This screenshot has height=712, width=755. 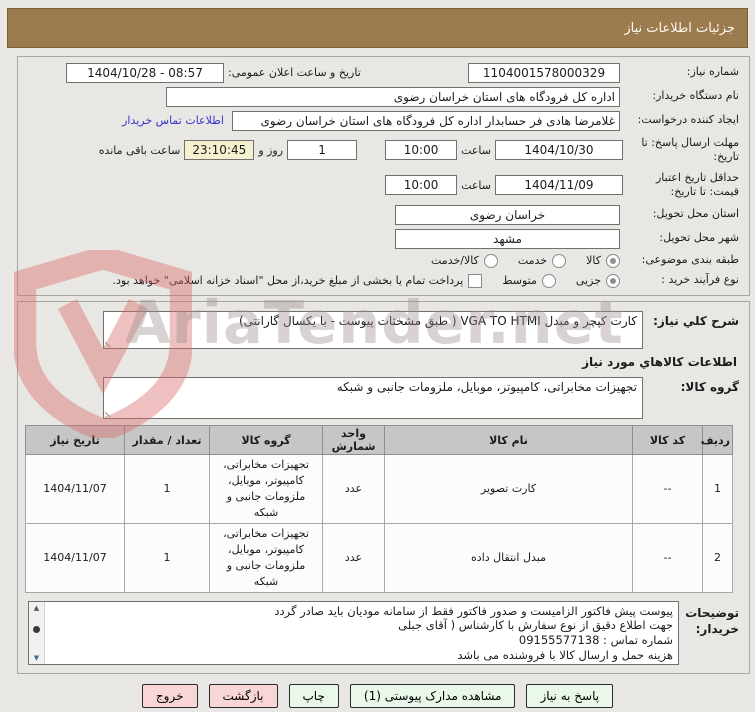 I want to click on province-field: خراسان رضوی, so click(x=507, y=214).